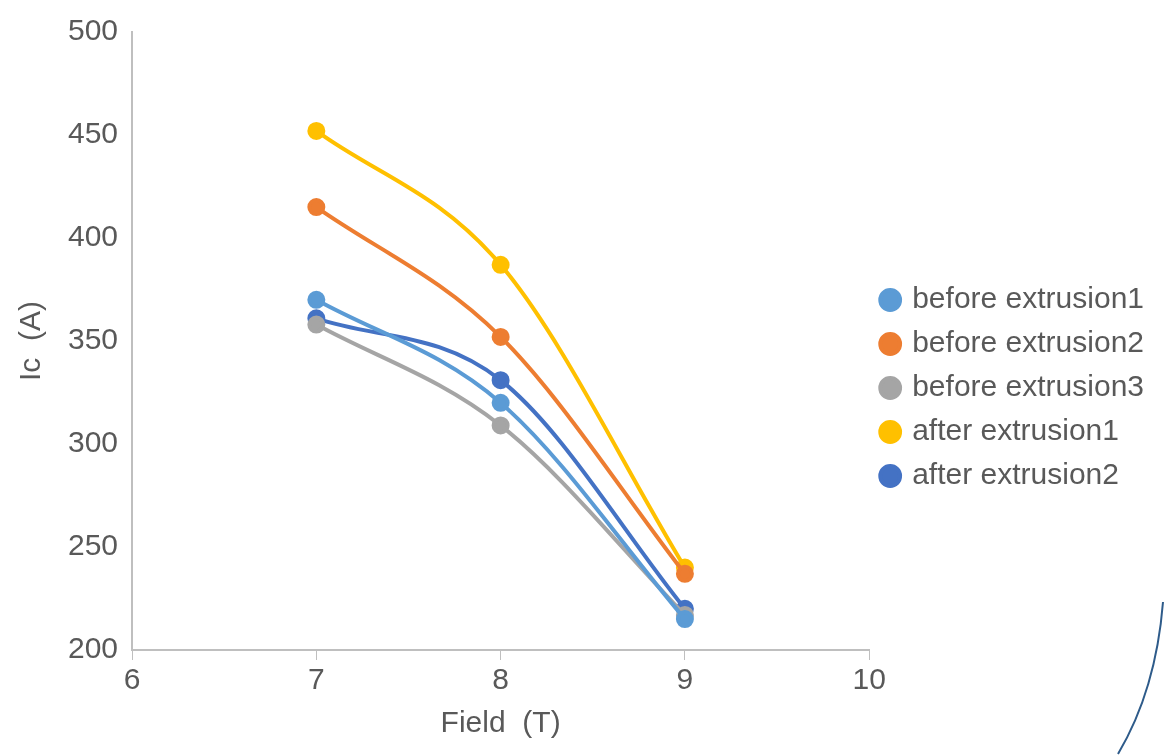 Image resolution: width=1164 pixels, height=756 pixels. I want to click on y-tick-label: 350, so click(93, 339).